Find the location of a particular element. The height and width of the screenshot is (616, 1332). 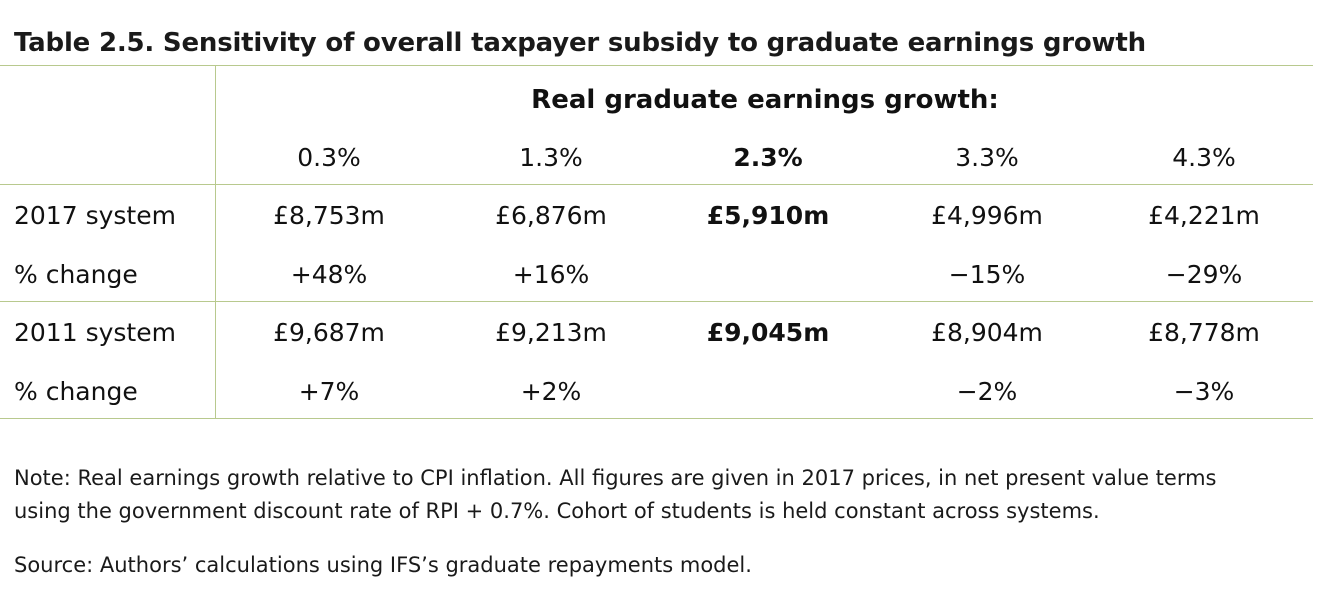

column-header: 1.3% is located at coordinates (551, 157).